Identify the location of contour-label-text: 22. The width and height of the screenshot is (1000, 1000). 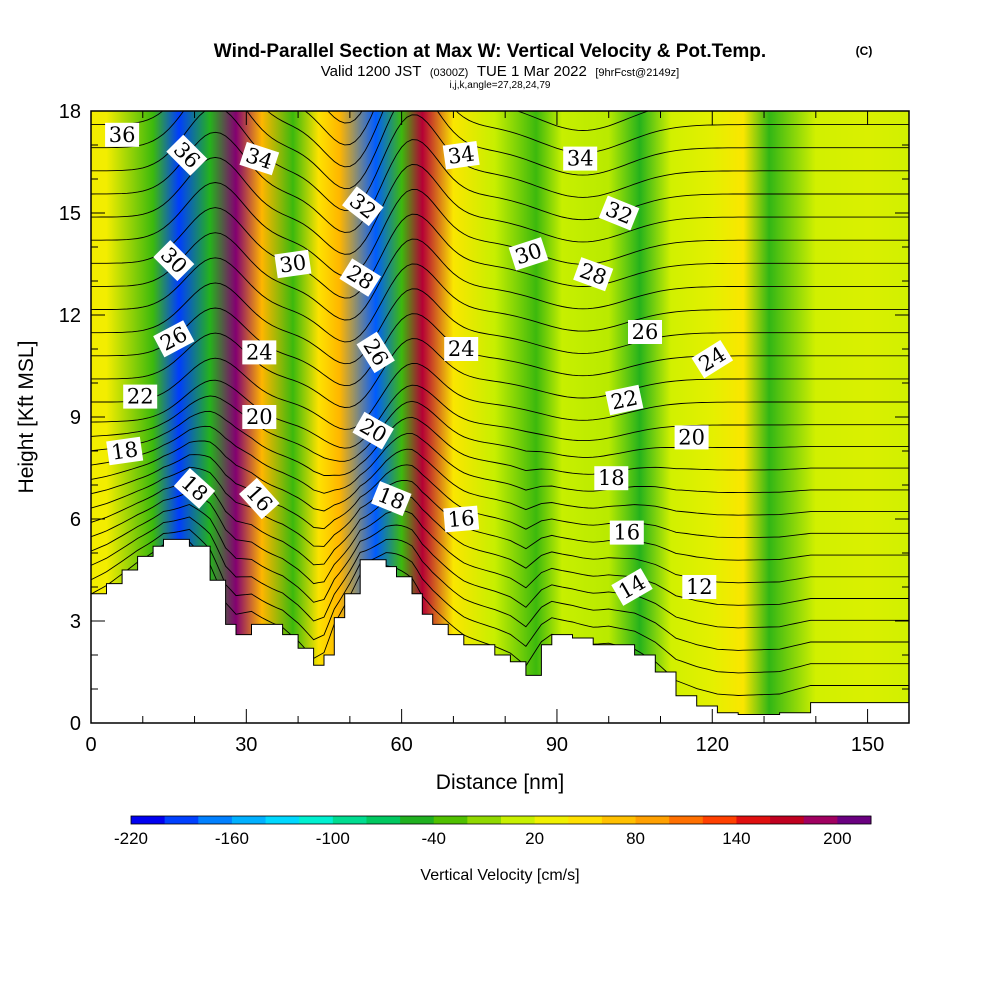
(624, 399).